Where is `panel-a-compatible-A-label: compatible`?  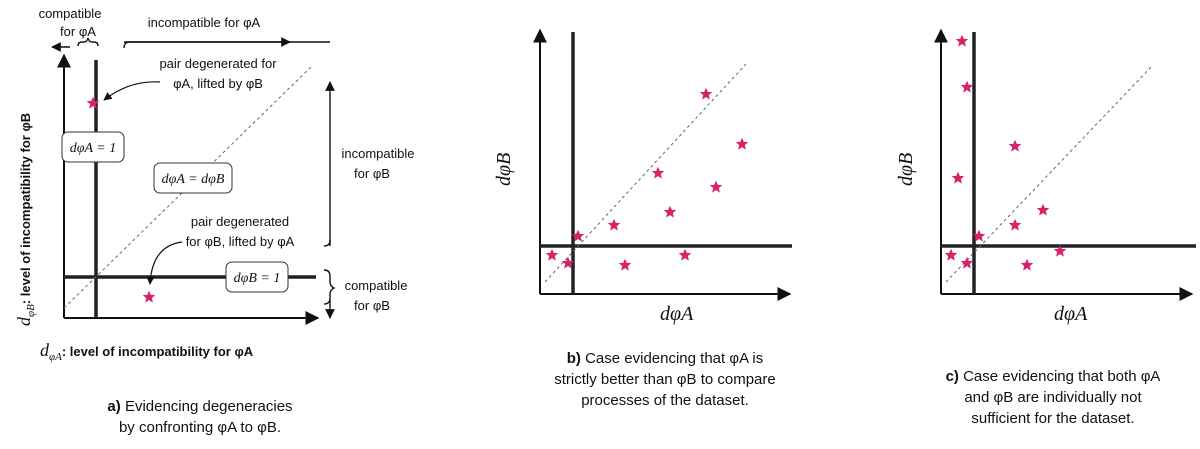
panel-a-compatible-A-label: compatible is located at coordinates (70, 13).